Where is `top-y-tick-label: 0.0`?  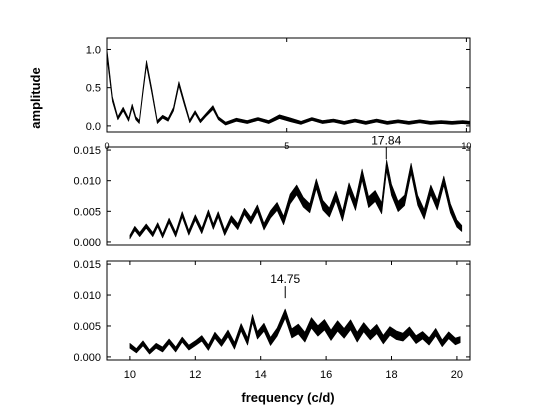 top-y-tick-label: 0.0 is located at coordinates (93, 127).